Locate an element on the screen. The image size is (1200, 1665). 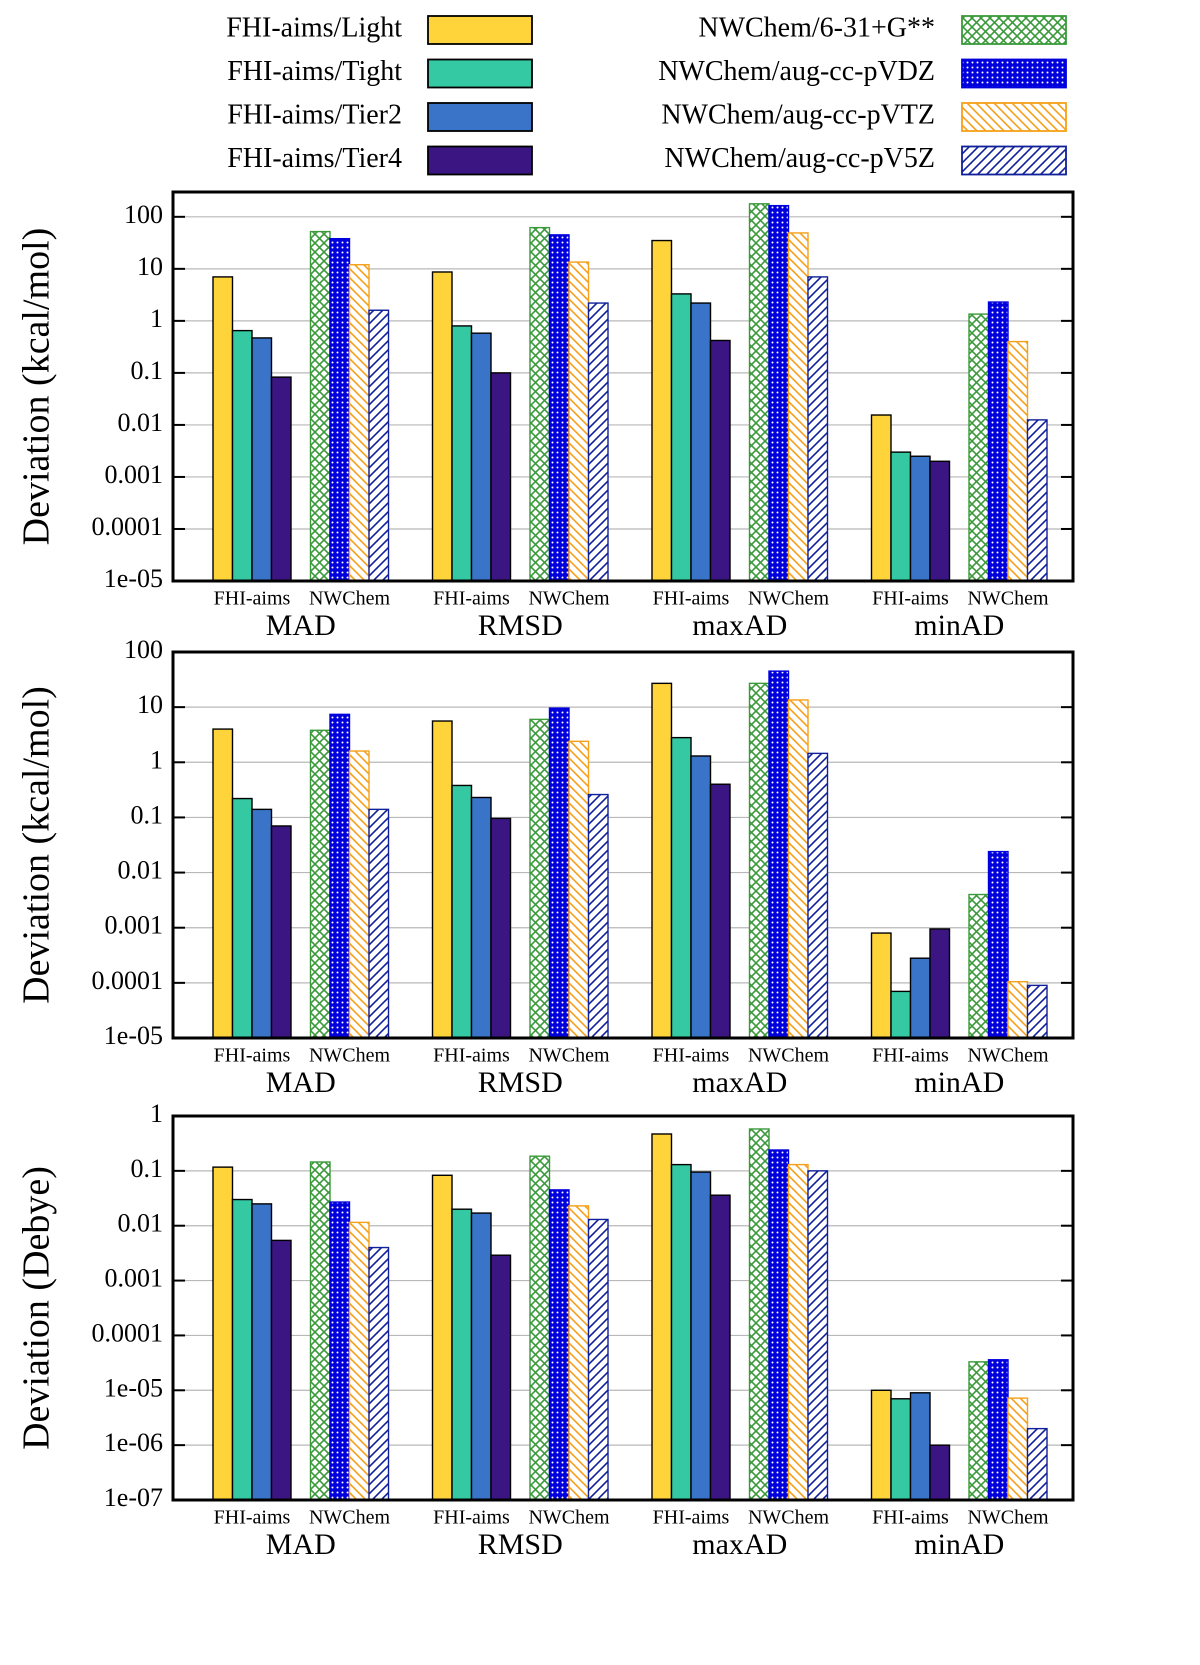
legend-label: NWChem/6-31+G** is located at coordinates (816, 27).